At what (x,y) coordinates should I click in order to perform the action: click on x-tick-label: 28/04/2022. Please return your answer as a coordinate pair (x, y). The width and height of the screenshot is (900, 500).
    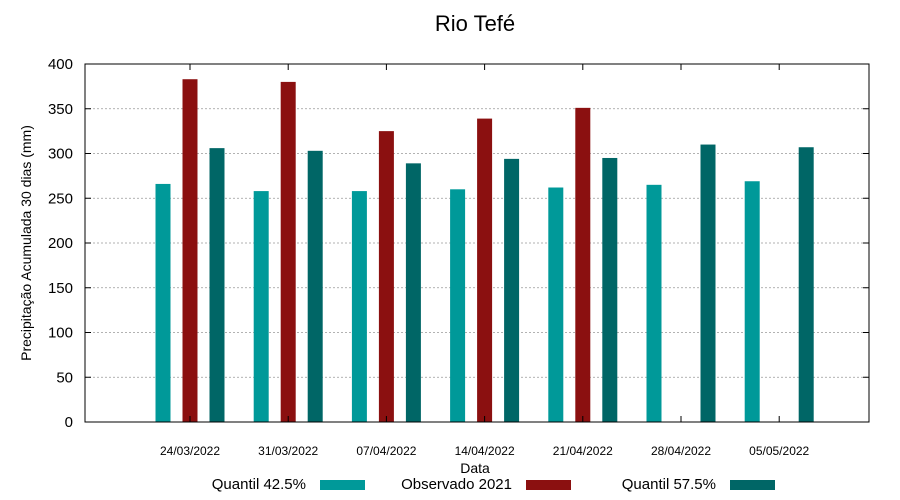
    Looking at the image, I should click on (681, 451).